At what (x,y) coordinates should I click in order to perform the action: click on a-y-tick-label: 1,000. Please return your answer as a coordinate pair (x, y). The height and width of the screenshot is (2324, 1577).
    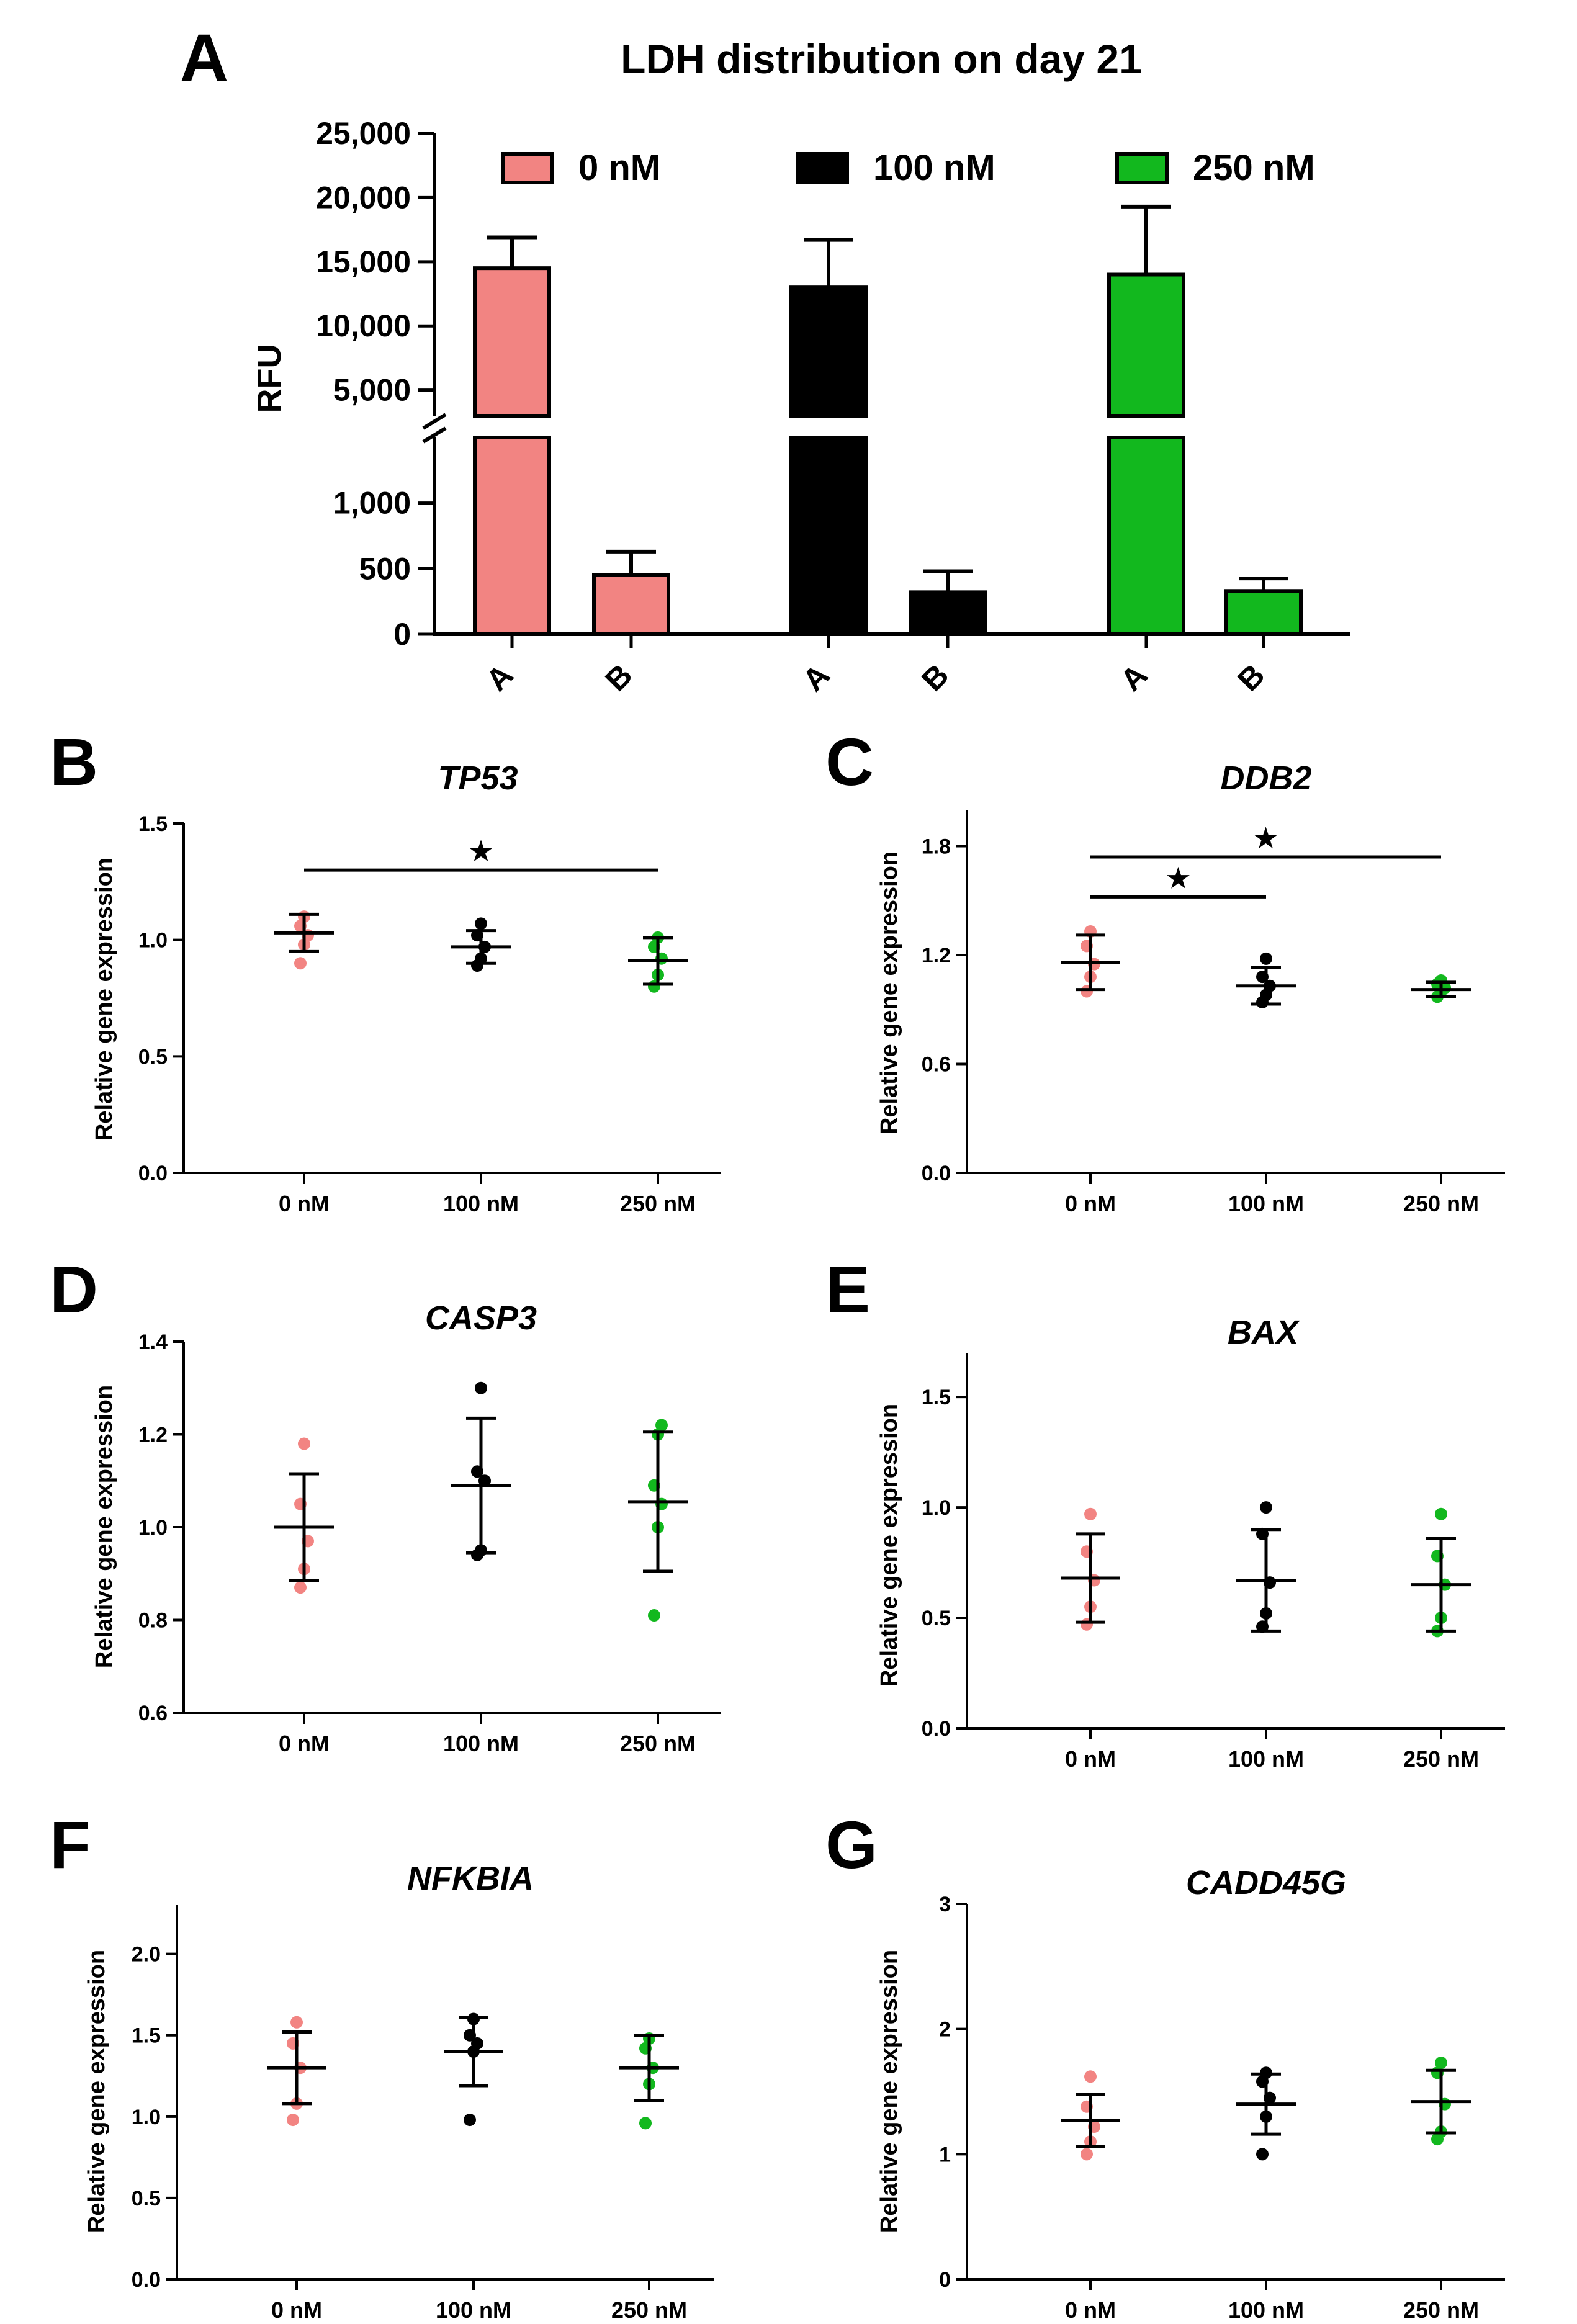
    Looking at the image, I should click on (372, 503).